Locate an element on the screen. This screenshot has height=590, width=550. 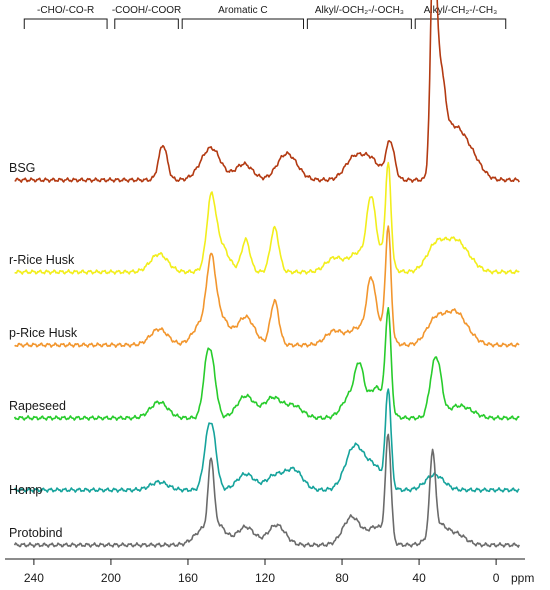
x-axis-unit: ppm is located at coordinates (522, 578).